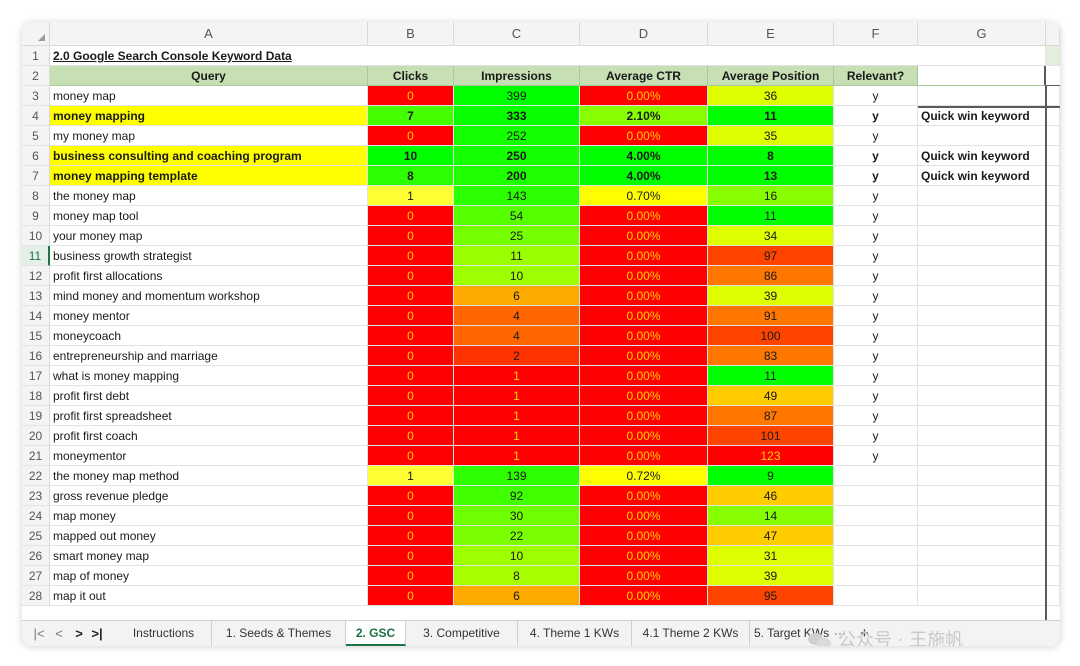 This screenshot has width=1080, height=666. Describe the element at coordinates (36, 156) in the screenshot. I see `row-header: 6` at that location.